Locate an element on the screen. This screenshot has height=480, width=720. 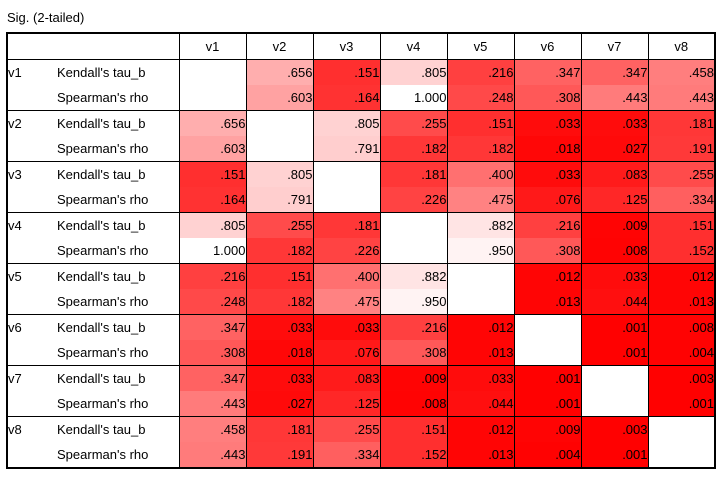
column-header: v4 is located at coordinates (413, 46).